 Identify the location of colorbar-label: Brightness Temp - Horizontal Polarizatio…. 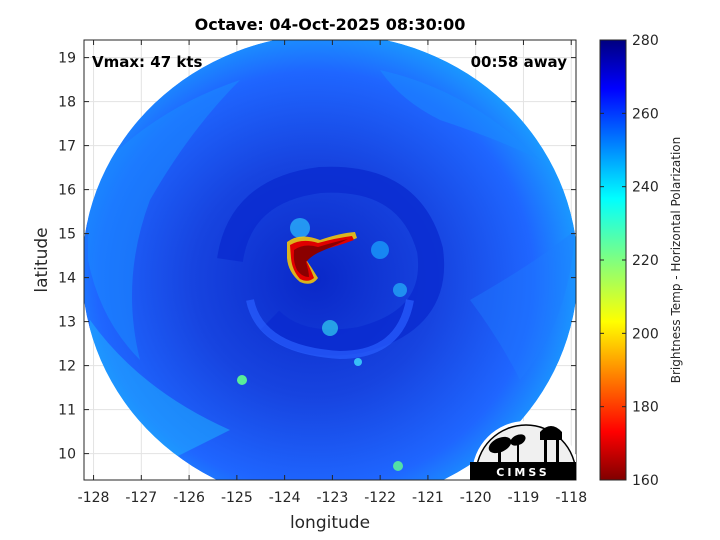
(676, 260).